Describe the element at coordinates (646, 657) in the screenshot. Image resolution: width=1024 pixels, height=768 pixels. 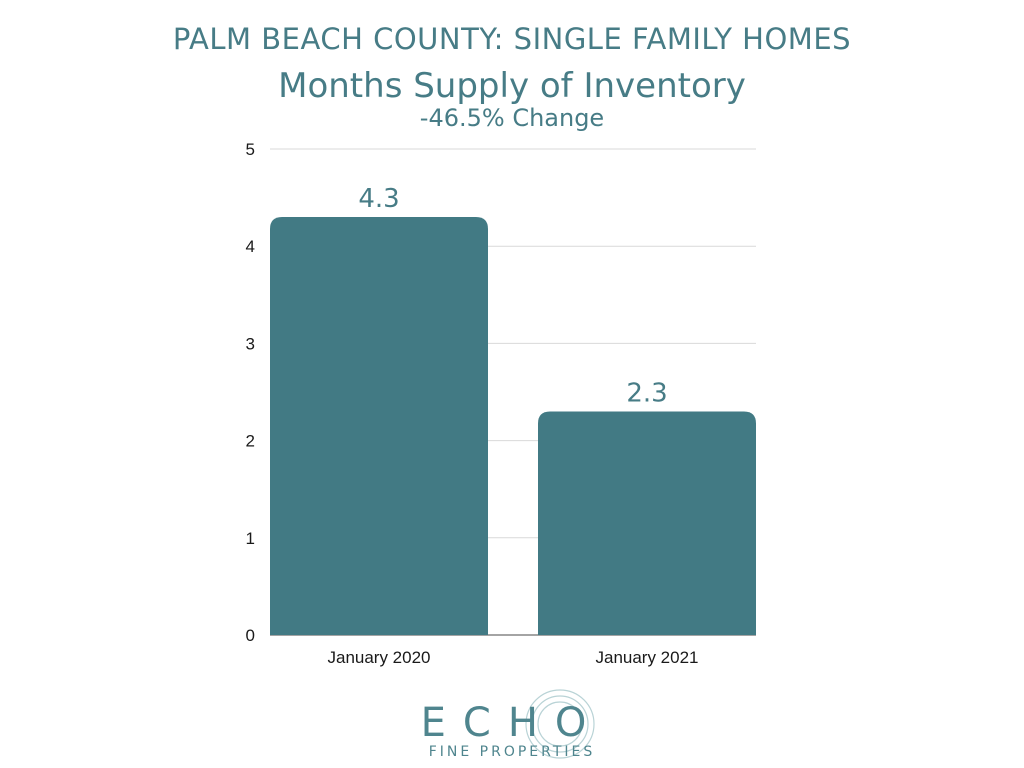
I see `x-category-label: January 2021` at that location.